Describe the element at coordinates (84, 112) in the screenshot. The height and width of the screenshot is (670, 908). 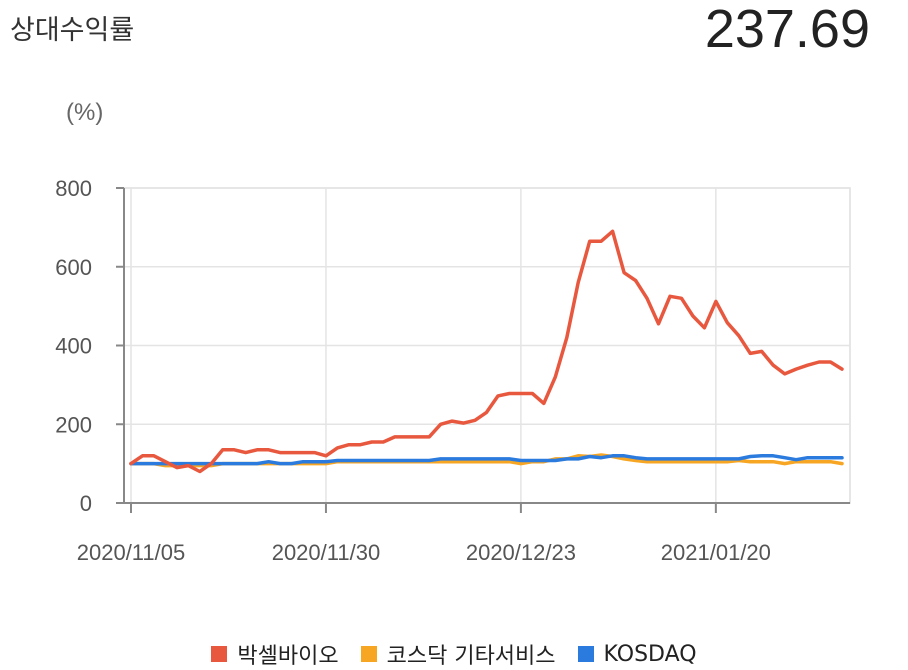
I see `y-axis-unit-label: (%)` at that location.